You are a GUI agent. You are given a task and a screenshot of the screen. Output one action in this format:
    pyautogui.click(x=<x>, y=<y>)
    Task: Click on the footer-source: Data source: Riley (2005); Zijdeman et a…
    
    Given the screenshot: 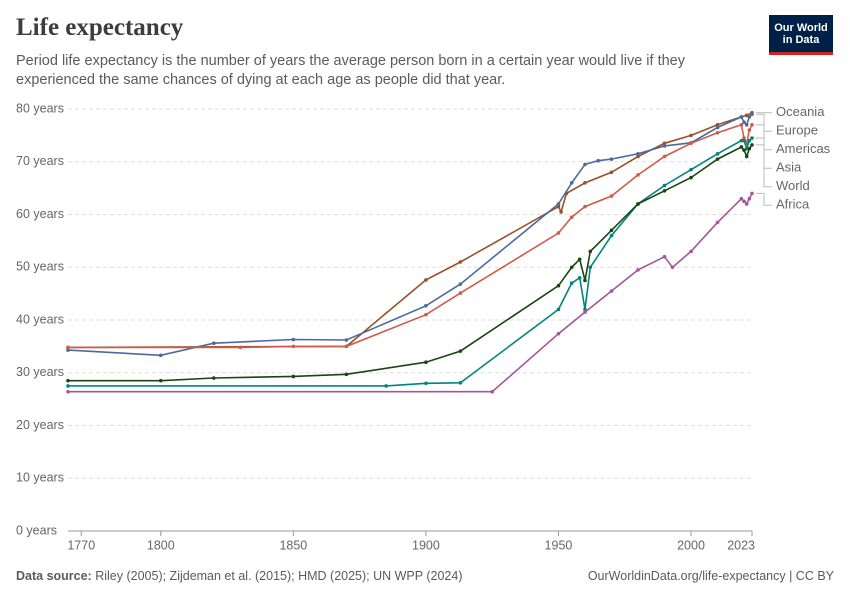 What is the action you would take?
    pyautogui.click(x=239, y=576)
    